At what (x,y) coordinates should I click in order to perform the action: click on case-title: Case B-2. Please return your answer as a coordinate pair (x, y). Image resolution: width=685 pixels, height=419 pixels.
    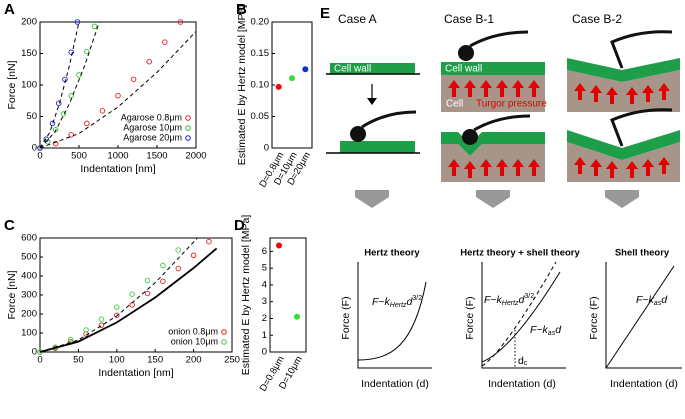
    Looking at the image, I should click on (597, 19).